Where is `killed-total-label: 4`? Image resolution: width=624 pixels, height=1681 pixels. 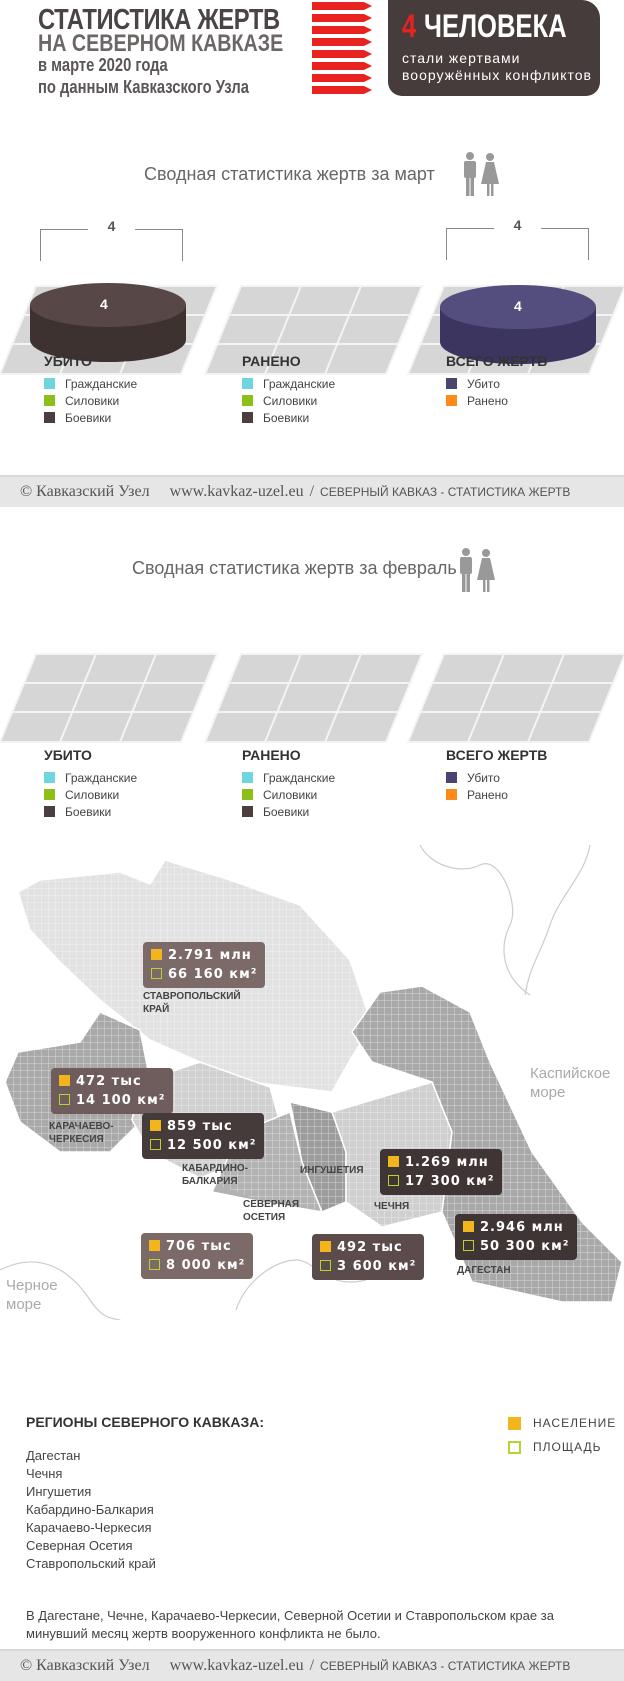 killed-total-label: 4 is located at coordinates (111, 226).